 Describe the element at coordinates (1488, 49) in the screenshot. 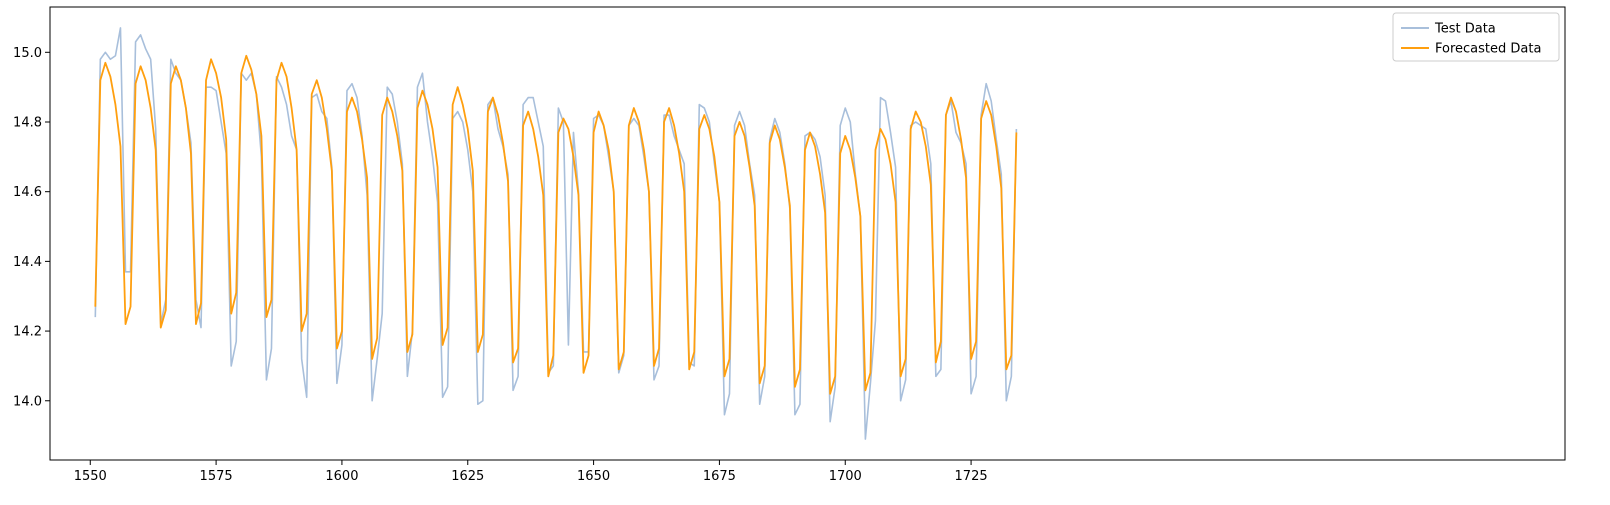

I see `legend-label-forecasted-data: Forecasted Data` at that location.